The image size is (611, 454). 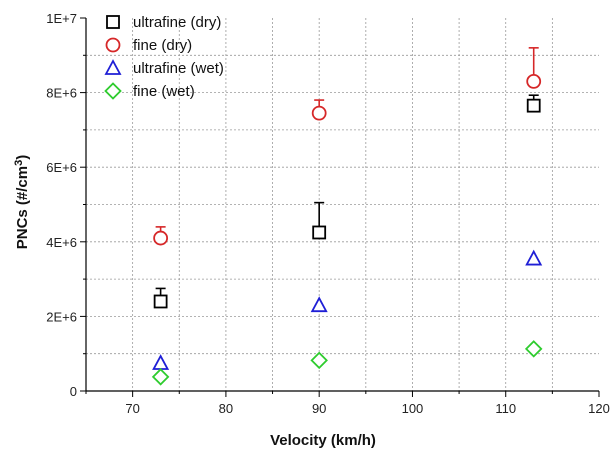 I want to click on x-tick-label: 90, so click(x=319, y=408).